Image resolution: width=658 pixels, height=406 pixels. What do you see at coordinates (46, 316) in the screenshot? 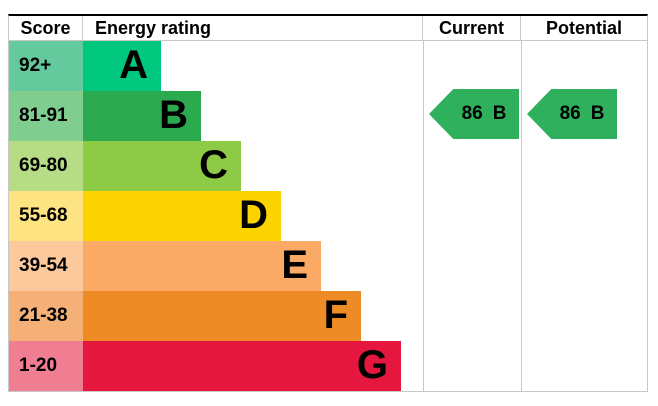
I see `score-range-f: 21-38` at bounding box center [46, 316].